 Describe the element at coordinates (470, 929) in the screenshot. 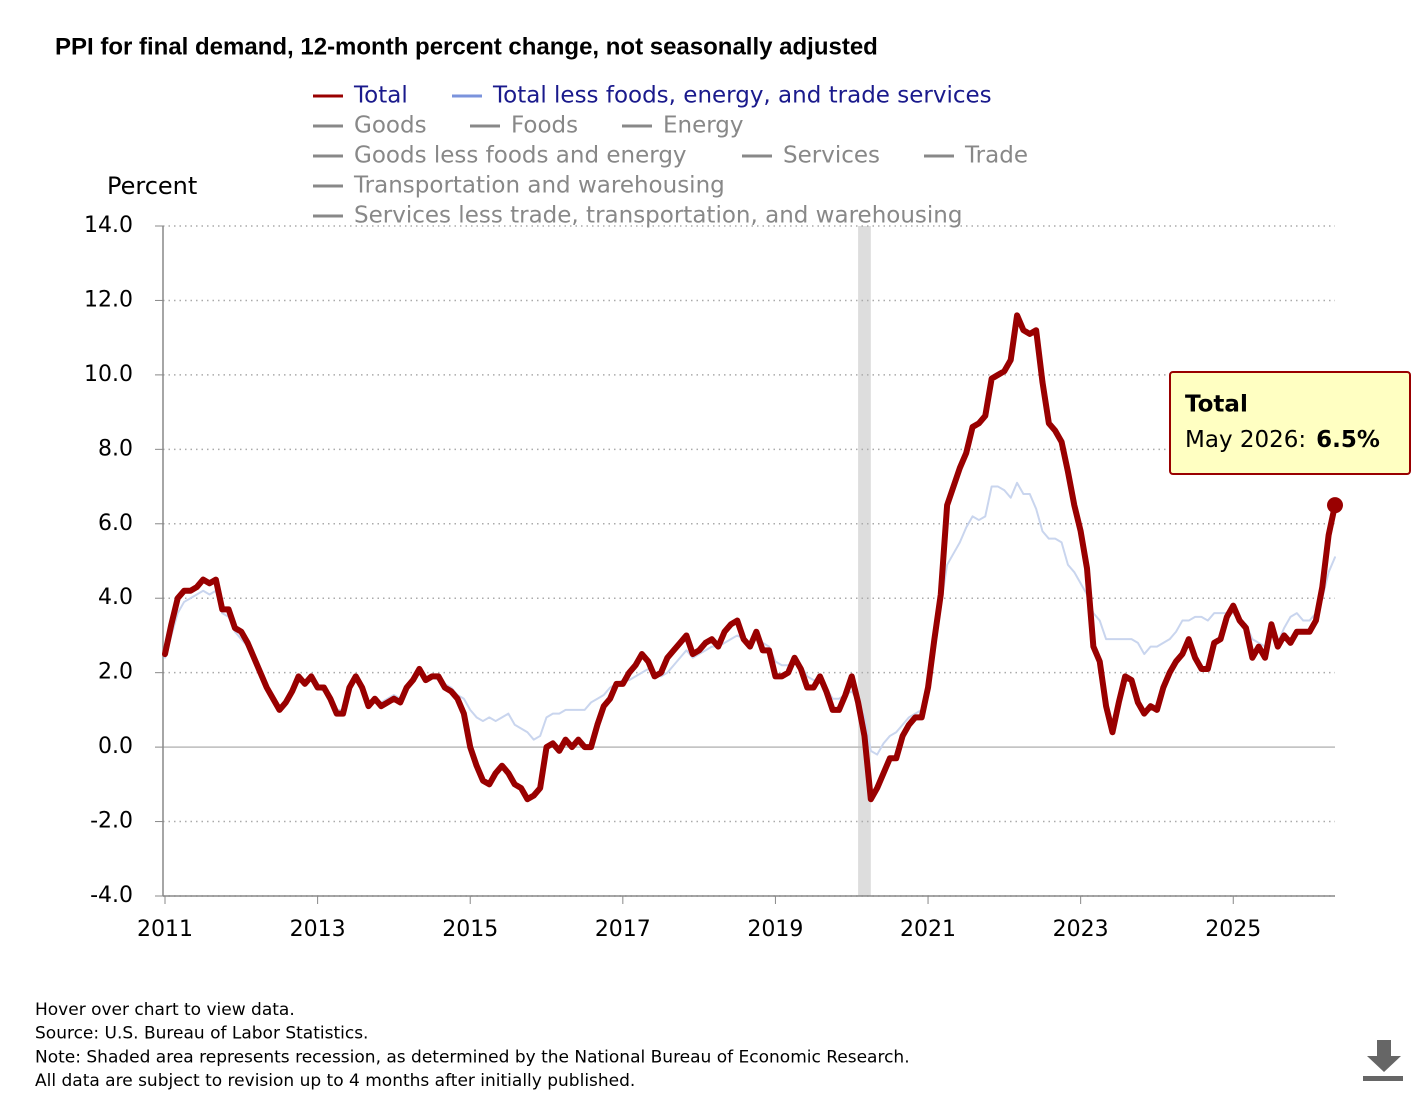

I see `x-tick-label: 2015` at that location.